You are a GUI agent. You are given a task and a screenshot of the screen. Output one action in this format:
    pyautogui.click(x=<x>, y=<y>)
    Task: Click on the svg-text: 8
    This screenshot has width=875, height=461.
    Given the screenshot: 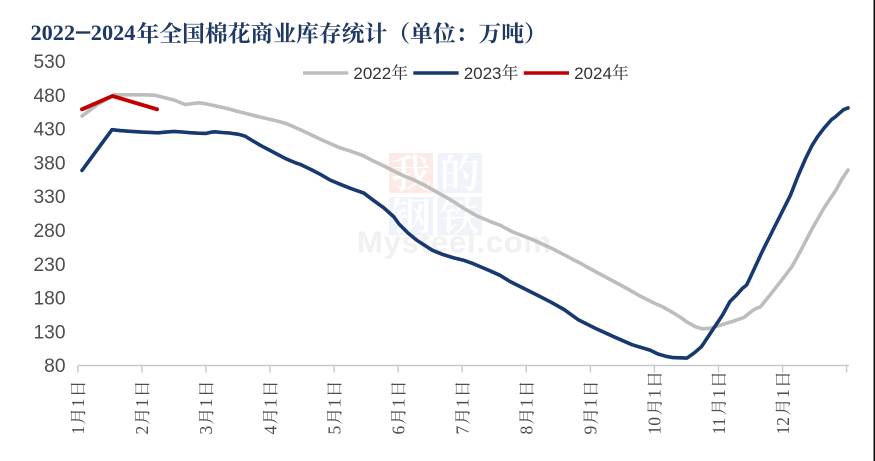 What is the action you would take?
    pyautogui.click(x=527, y=430)
    